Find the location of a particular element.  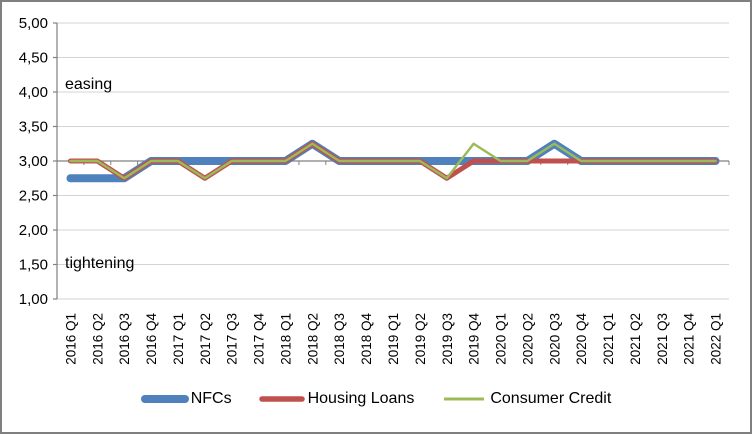

x-axis-tick-label: 2021 Q3 is located at coordinates (662, 339).